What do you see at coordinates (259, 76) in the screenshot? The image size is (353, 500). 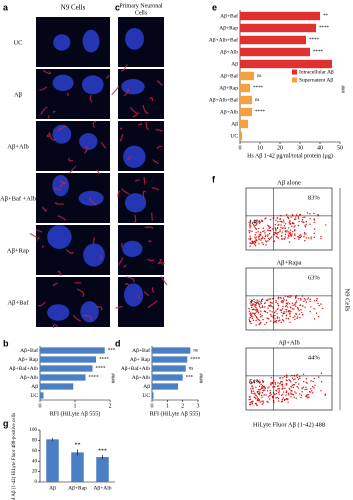 I see `significance: ns` at bounding box center [259, 76].